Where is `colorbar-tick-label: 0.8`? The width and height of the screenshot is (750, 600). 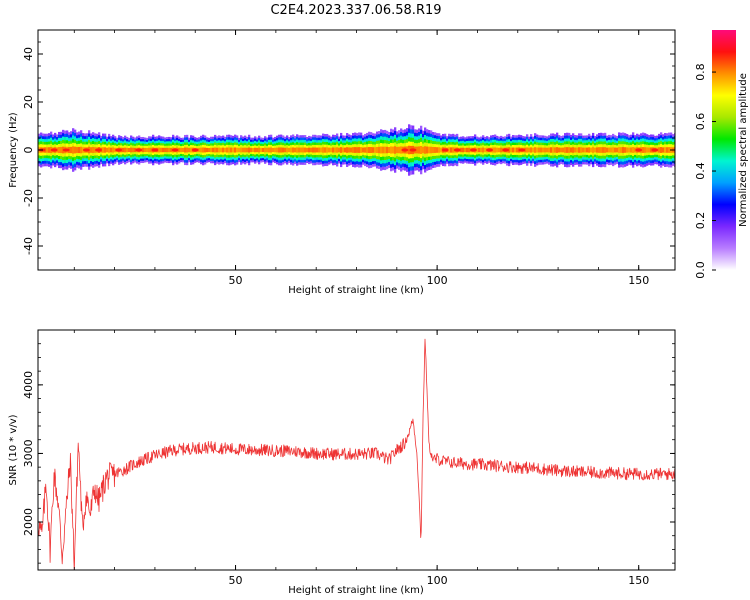 colorbar-tick-label: 0.8 is located at coordinates (700, 72).